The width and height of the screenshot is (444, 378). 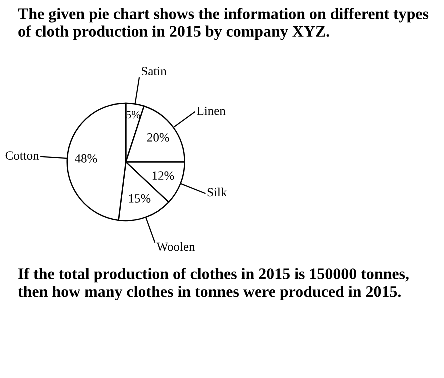 What do you see at coordinates (154, 71) in the screenshot?
I see `slice-label: Satin` at bounding box center [154, 71].